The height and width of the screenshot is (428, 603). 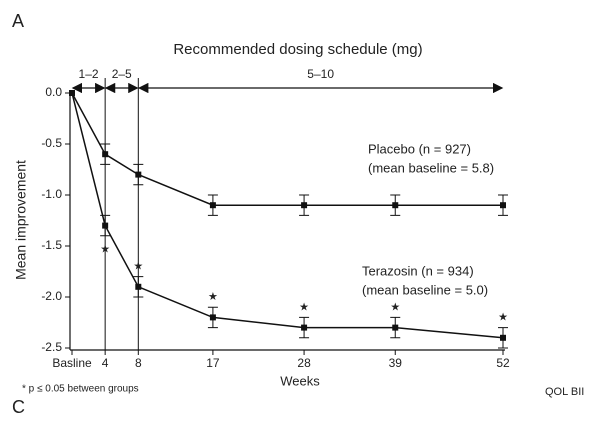 I want to click on y-tick-label: -1.0, so click(x=51, y=194).